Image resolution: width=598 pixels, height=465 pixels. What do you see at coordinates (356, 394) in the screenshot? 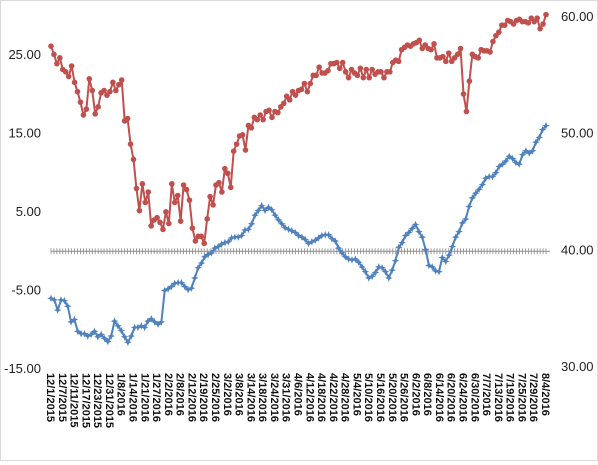
I see `x-tick-label: 5/4/2016` at bounding box center [356, 394].